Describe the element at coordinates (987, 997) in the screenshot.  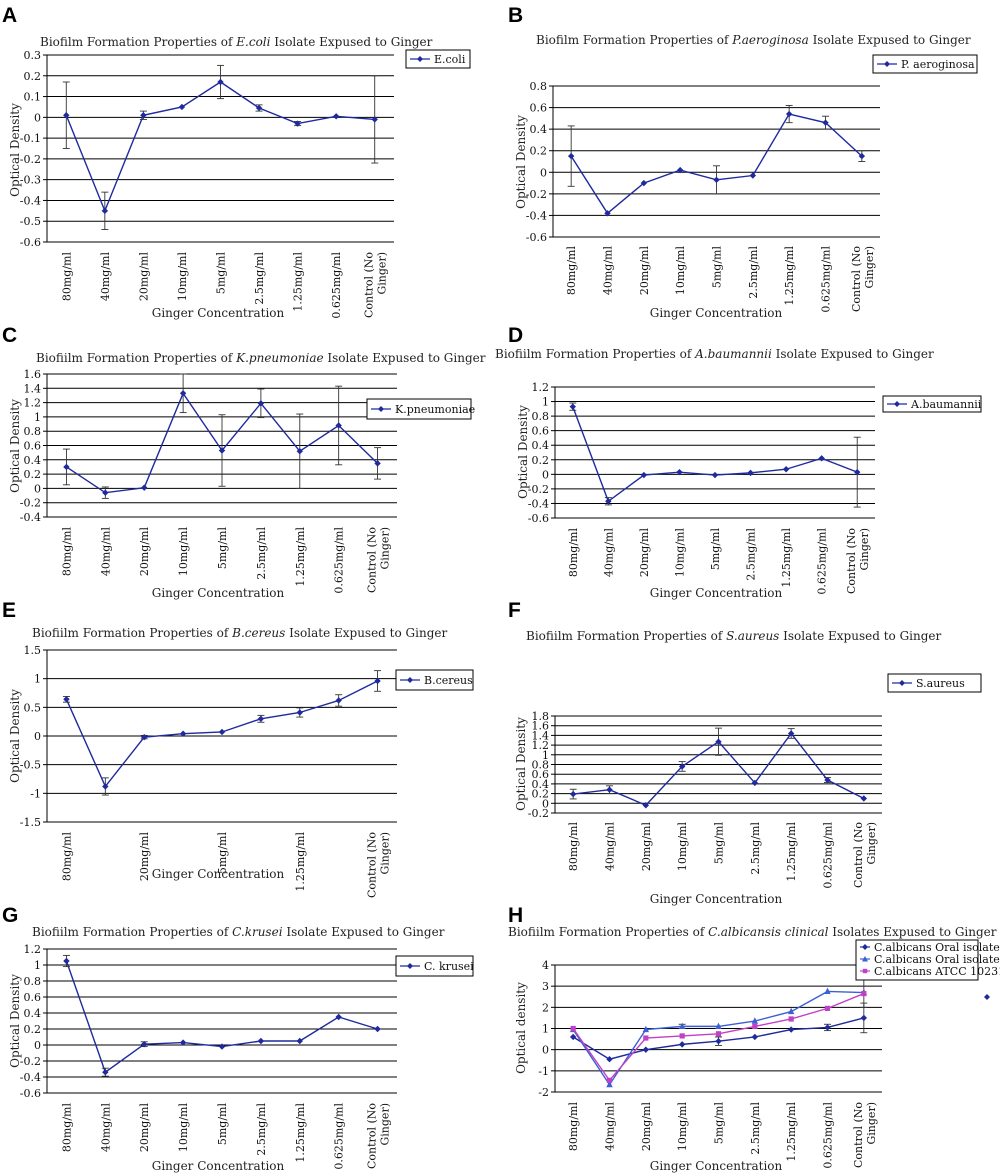
I see `stray-marker` at that location.